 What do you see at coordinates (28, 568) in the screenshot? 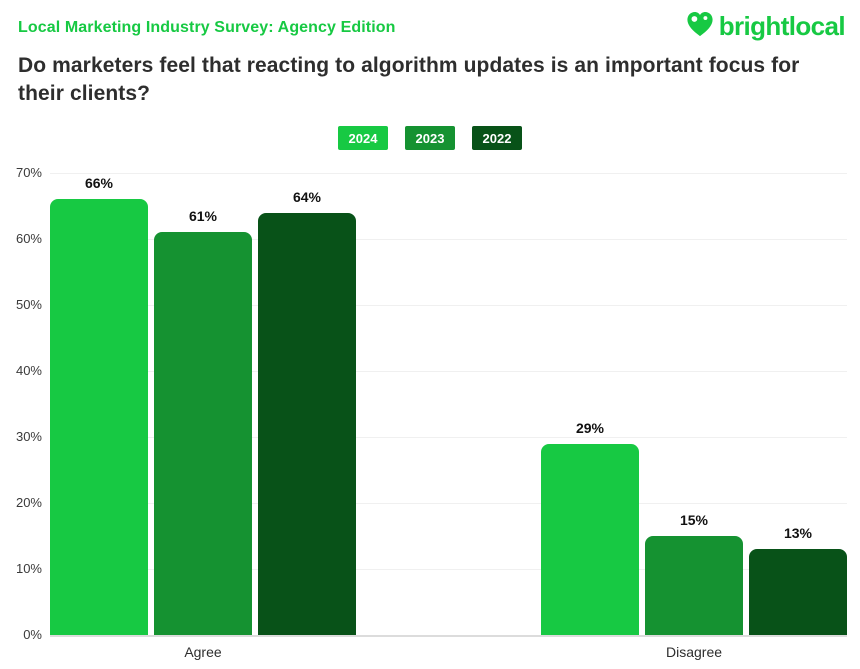
I see `y-tick-label: 10%` at bounding box center [28, 568].